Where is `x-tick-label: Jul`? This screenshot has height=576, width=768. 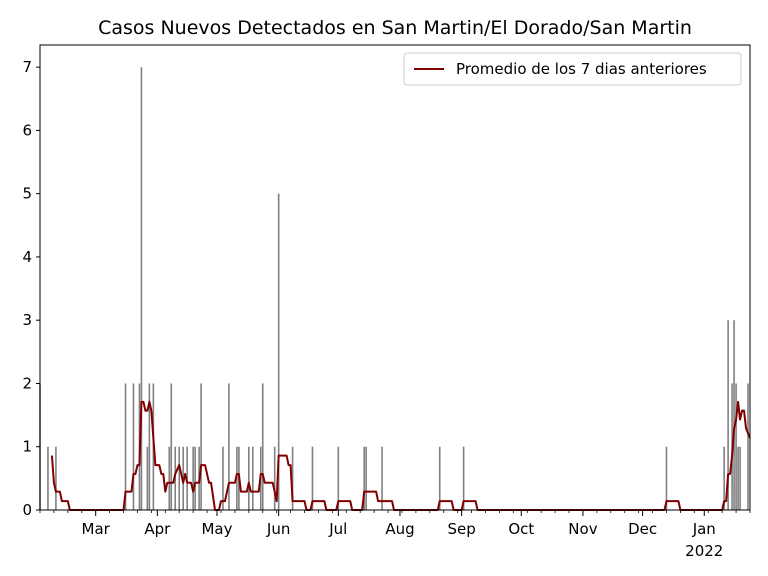
x-tick-label: Jul is located at coordinates (337, 529).